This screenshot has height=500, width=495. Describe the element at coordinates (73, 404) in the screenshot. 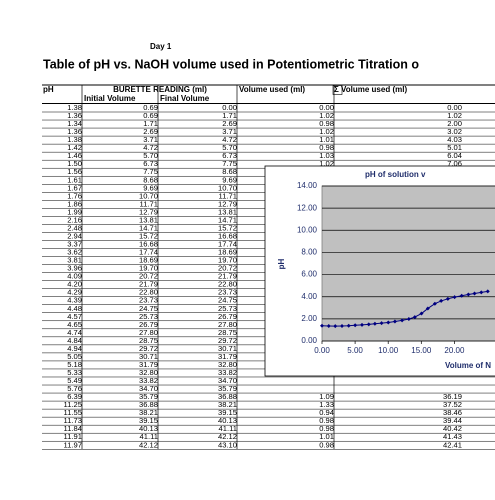

I see `cell: 11.25` at that location.